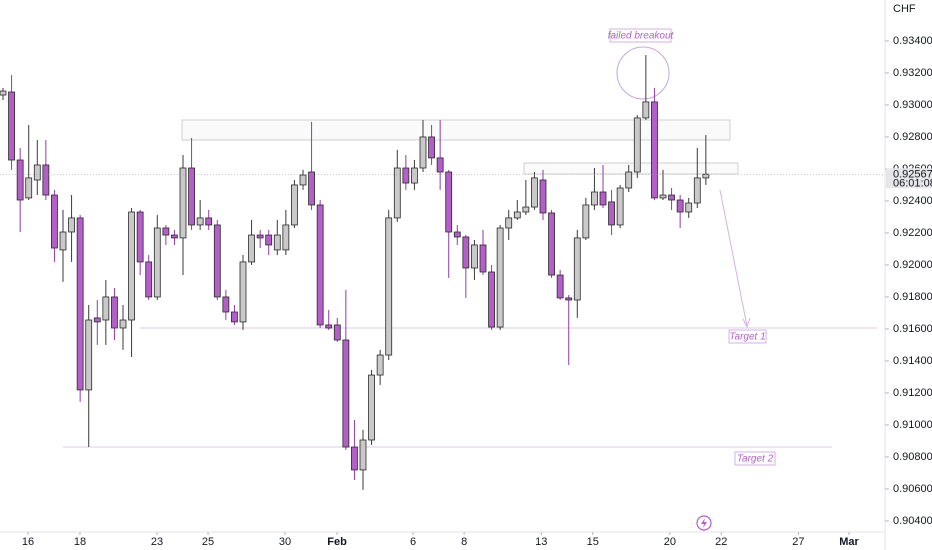 This screenshot has height=550, width=932. Describe the element at coordinates (413, 542) in the screenshot. I see `x-tick-label: 6` at that location.